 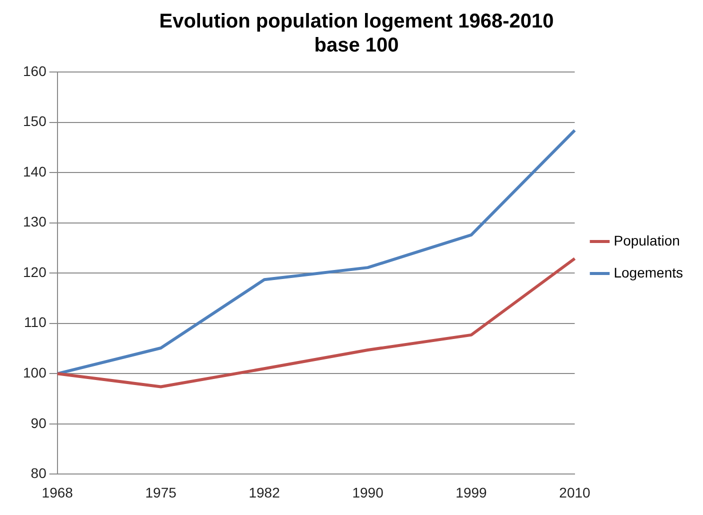 What do you see at coordinates (161, 492) in the screenshot?
I see `x-tick-label: 1975` at bounding box center [161, 492].